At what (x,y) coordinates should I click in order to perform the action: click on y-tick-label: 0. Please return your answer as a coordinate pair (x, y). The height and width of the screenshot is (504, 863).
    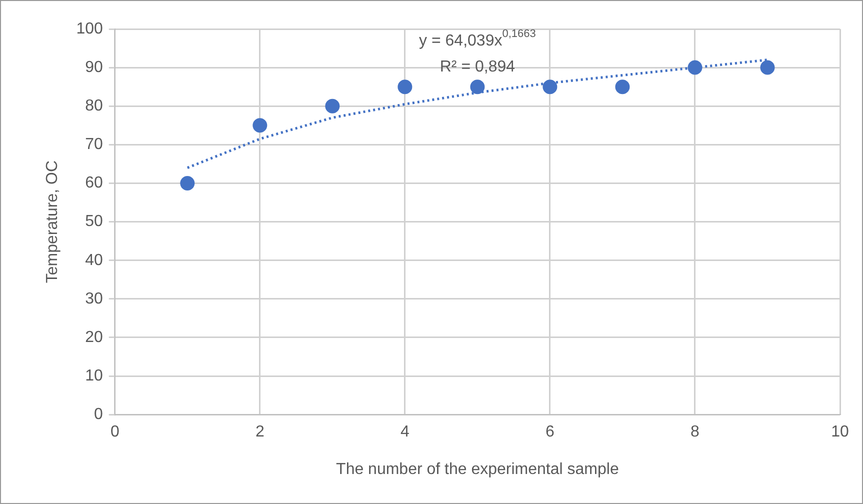
    Looking at the image, I should click on (98, 415).